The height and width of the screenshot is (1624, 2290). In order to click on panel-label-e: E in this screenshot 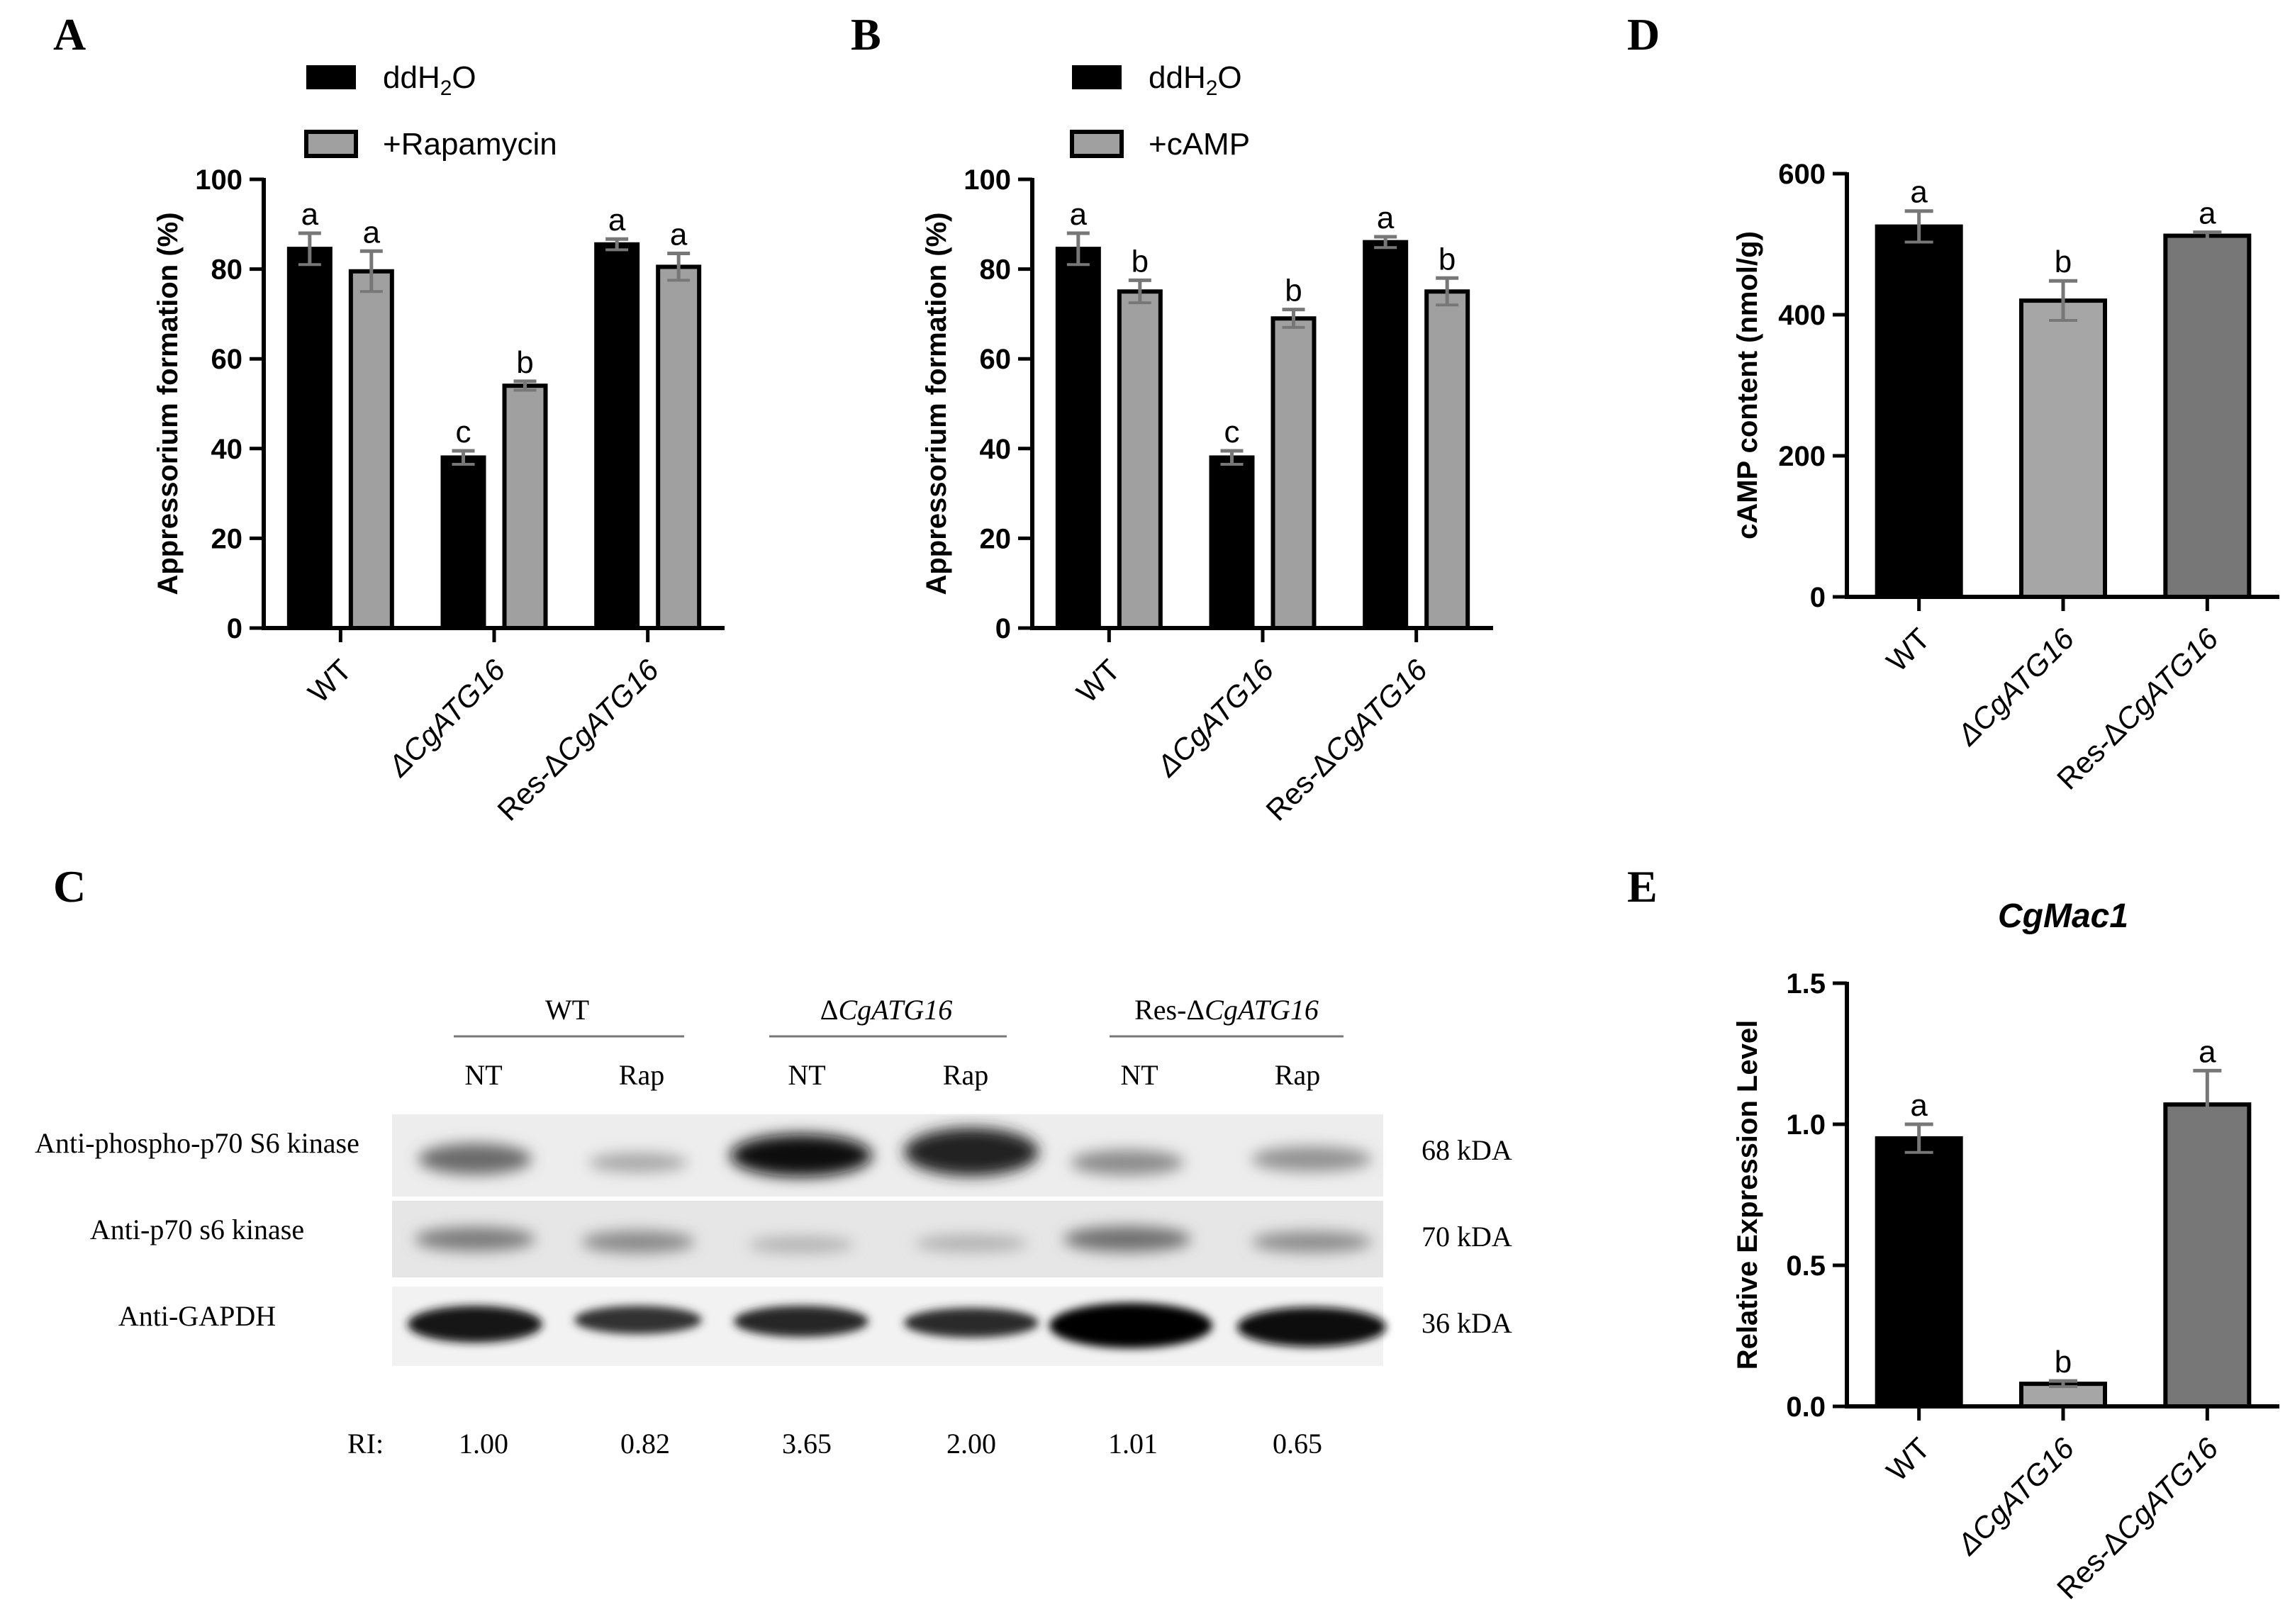, I will do `click(1643, 887)`.